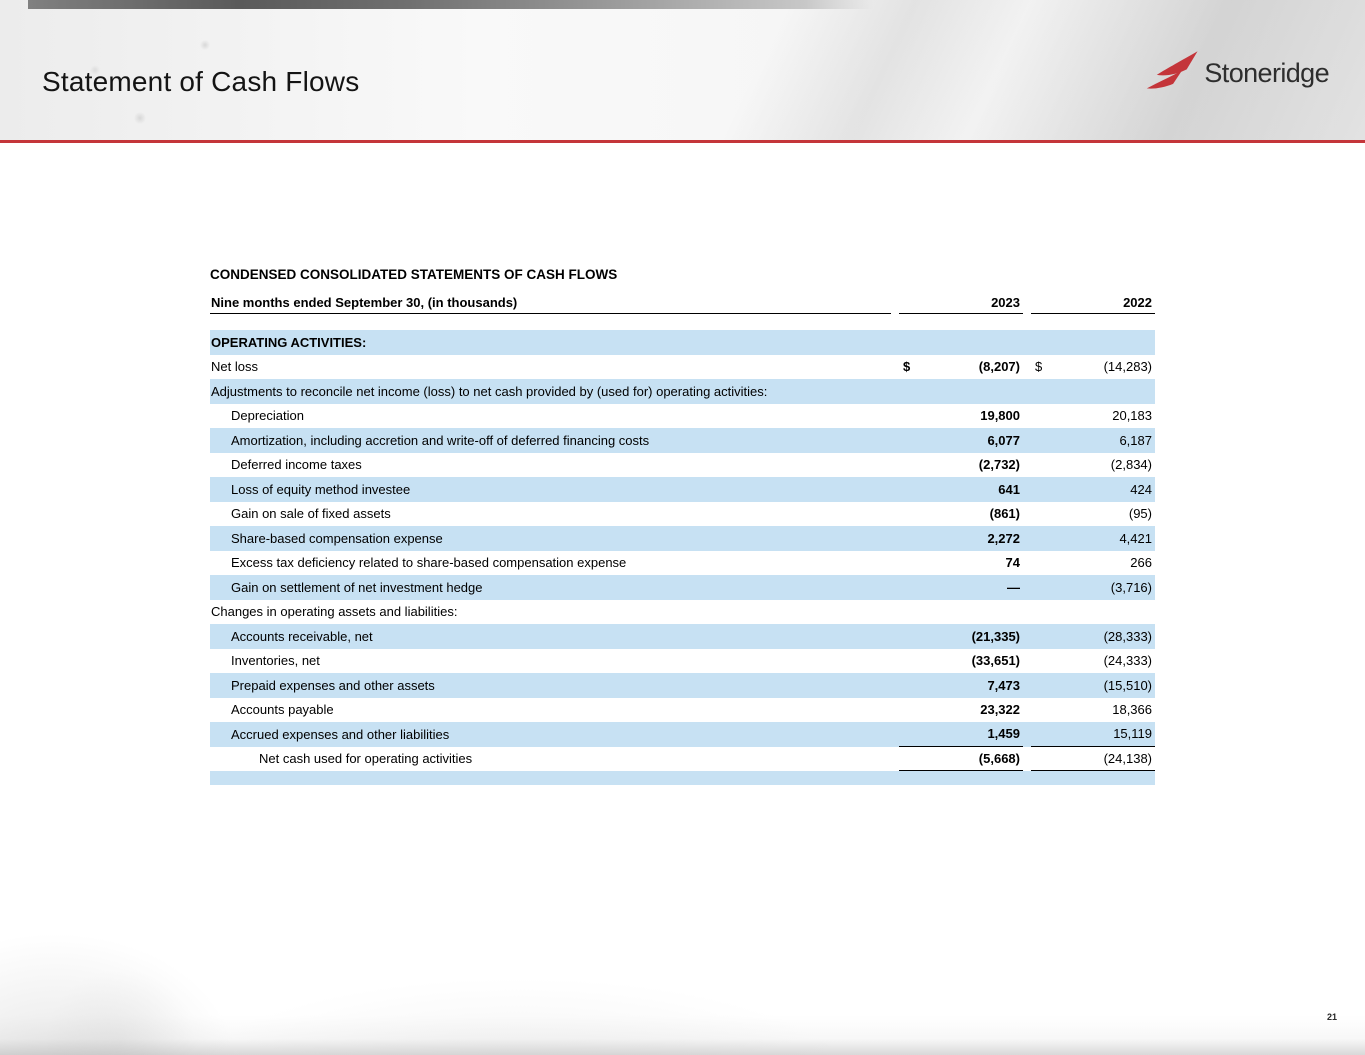 The height and width of the screenshot is (1055, 1365). Describe the element at coordinates (1000, 416) in the screenshot. I see `value-text: 19,800` at that location.